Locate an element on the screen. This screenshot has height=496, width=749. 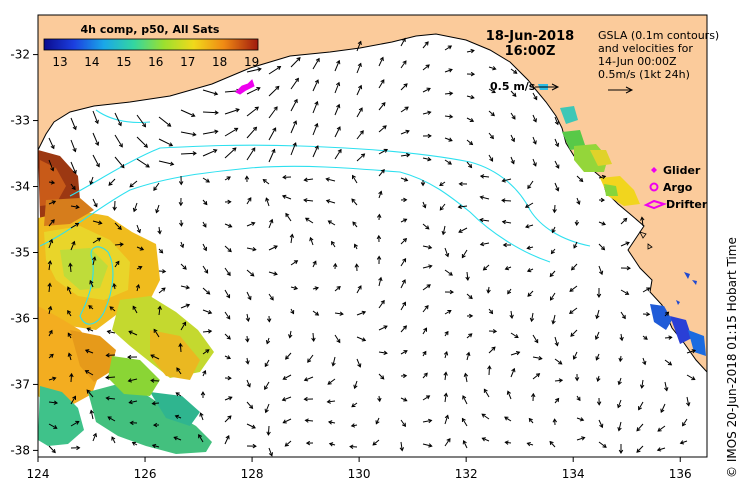
colorbar-tick-label: 19 is located at coordinates (251, 62).